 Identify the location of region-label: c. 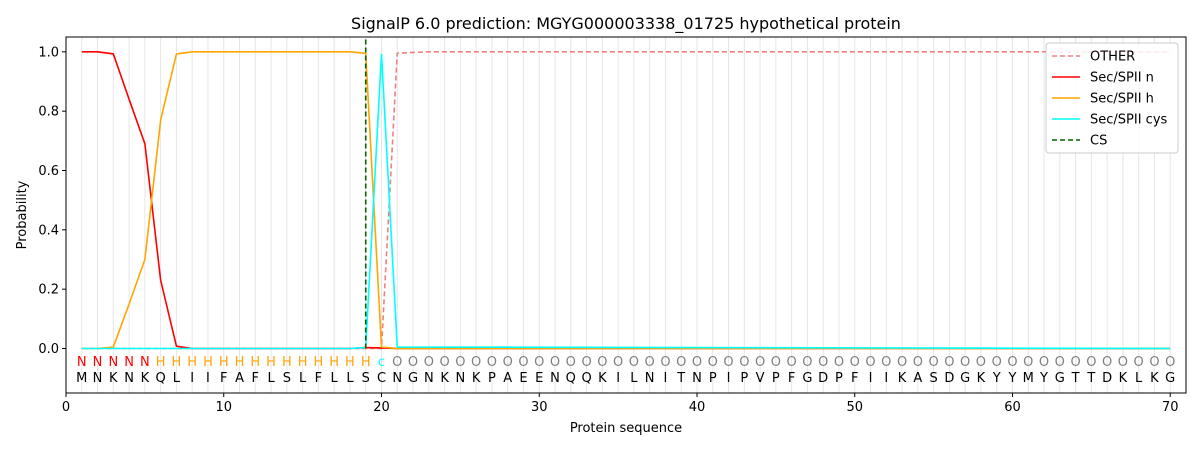
(381, 362).